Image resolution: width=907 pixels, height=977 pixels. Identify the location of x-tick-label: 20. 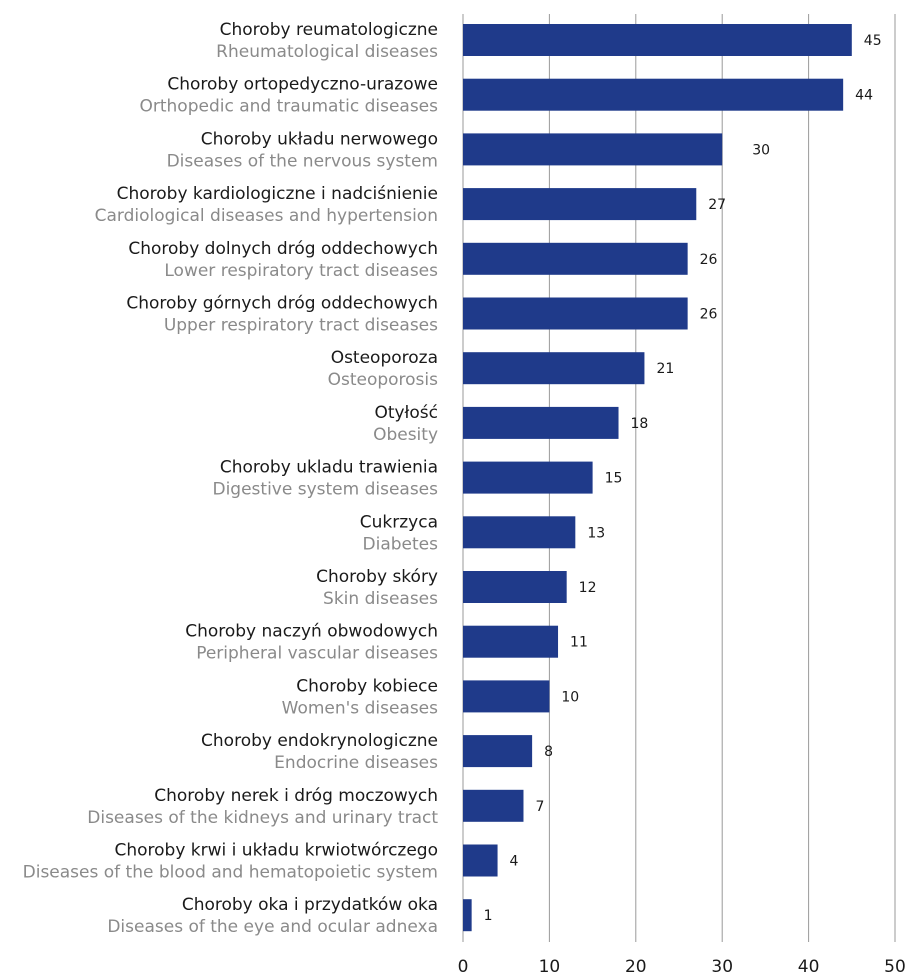
(636, 967).